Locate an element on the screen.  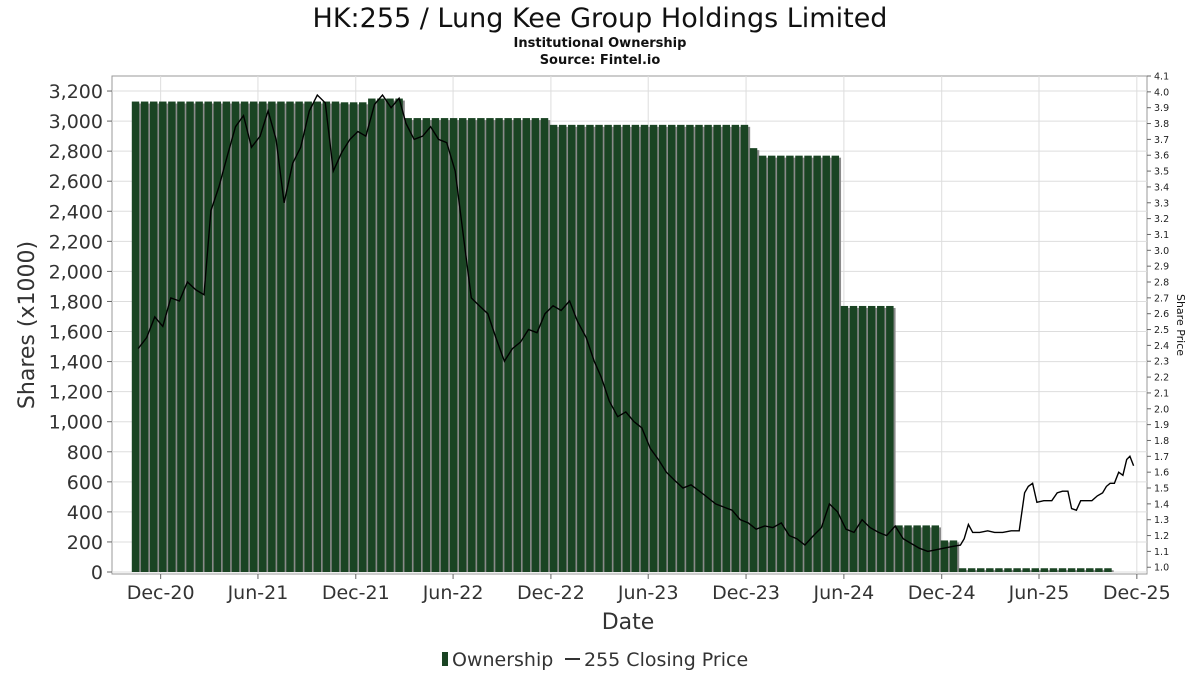
chart-subtitle-line-2: Source: Fintel.io is located at coordinates (600, 60).